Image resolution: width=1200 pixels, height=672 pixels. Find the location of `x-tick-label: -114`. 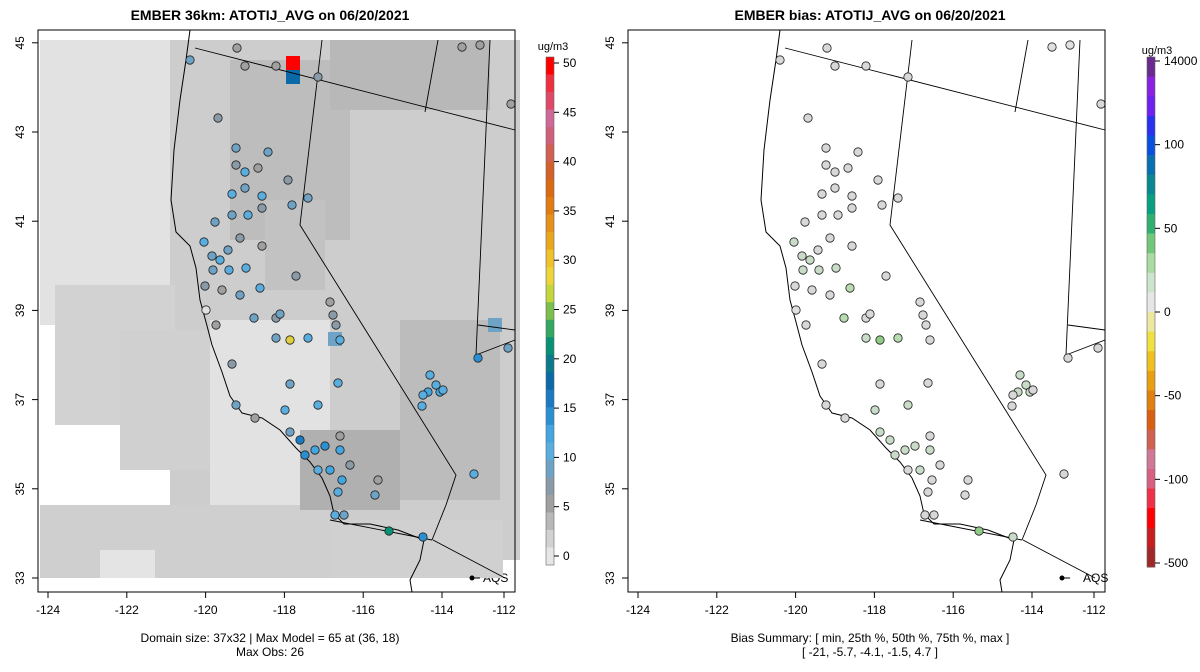

x-tick-label: -114 is located at coordinates (1031, 610).